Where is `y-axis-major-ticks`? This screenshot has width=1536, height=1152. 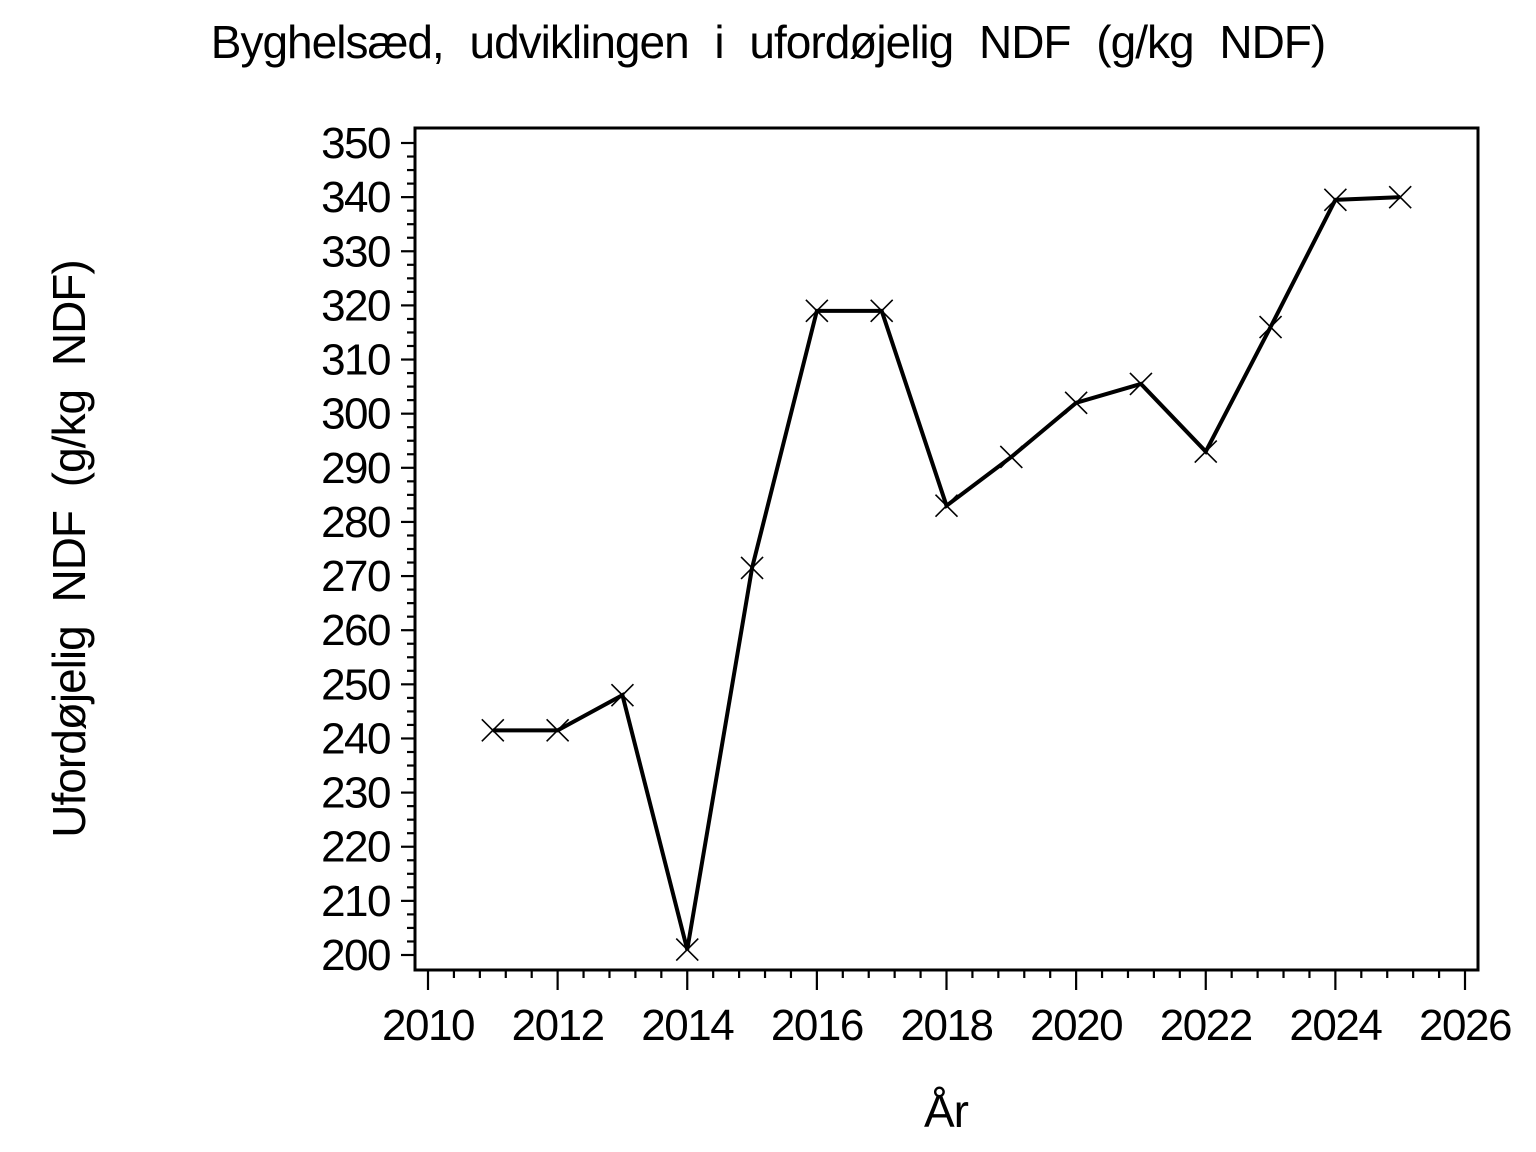
y-axis-major-ticks is located at coordinates (408, 549).